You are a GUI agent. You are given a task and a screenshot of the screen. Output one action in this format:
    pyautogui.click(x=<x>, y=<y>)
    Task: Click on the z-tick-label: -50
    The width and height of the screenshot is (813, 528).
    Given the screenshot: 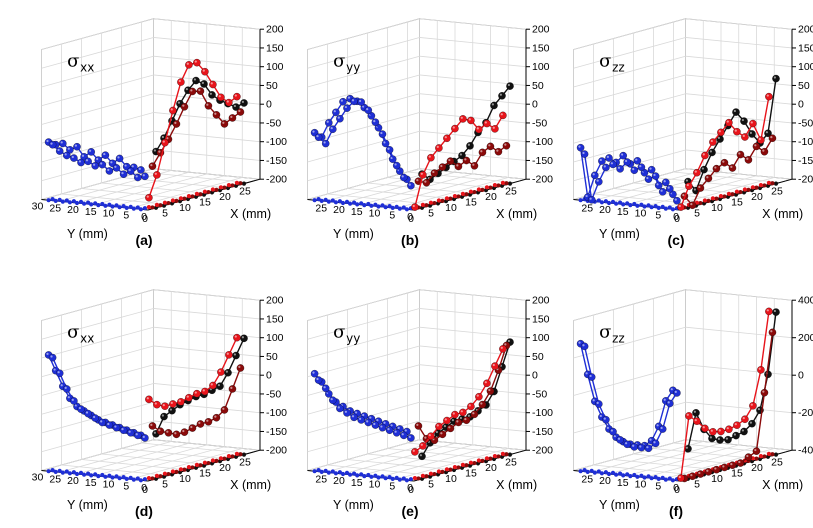 What is the action you would take?
    pyautogui.click(x=539, y=123)
    